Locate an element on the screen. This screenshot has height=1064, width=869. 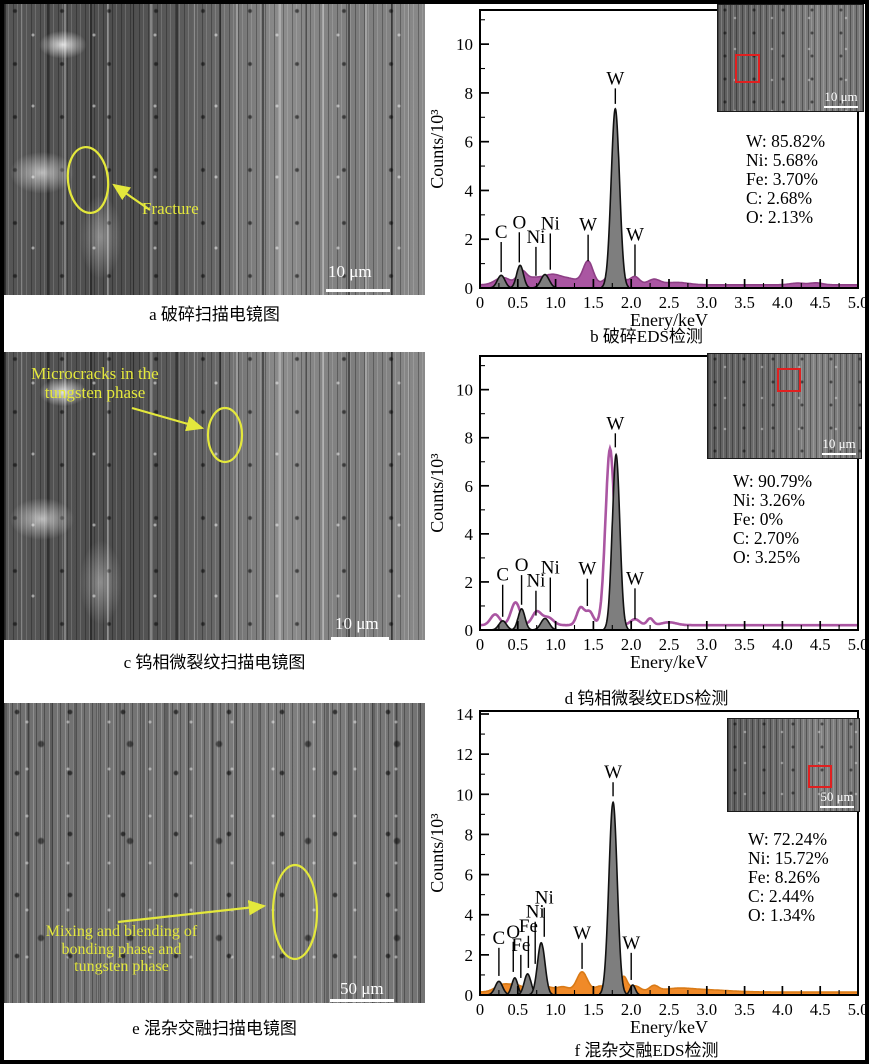
microcracks-annotation-overlay is located at coordinates (187, 435).